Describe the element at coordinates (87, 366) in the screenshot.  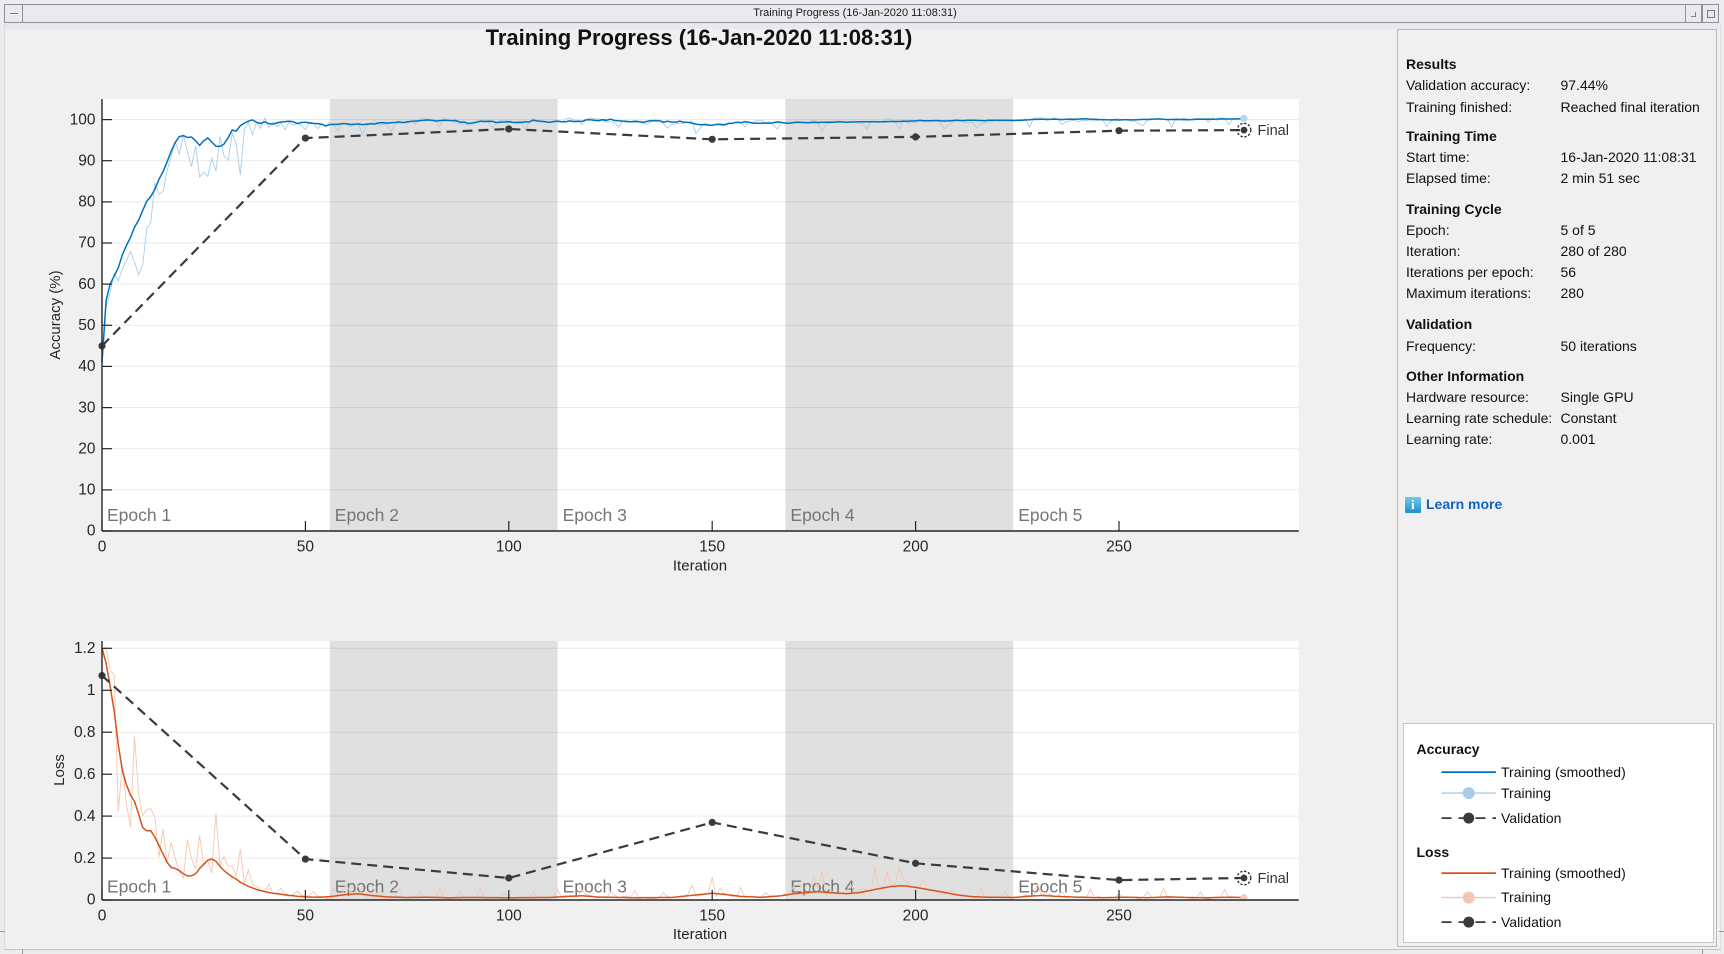
I see `svg-text: 40` at that location.